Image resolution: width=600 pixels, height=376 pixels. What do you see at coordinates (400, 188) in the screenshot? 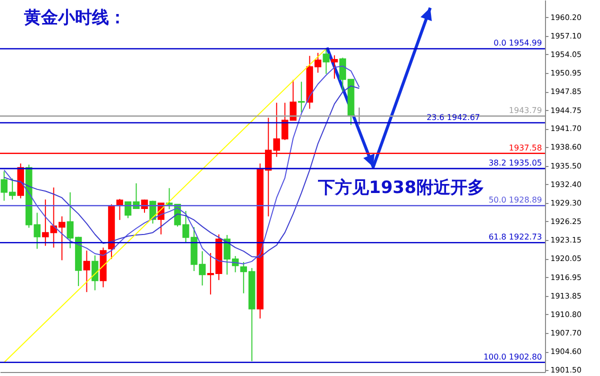
I see `annotation: 下方见1938附近开多` at bounding box center [400, 188].